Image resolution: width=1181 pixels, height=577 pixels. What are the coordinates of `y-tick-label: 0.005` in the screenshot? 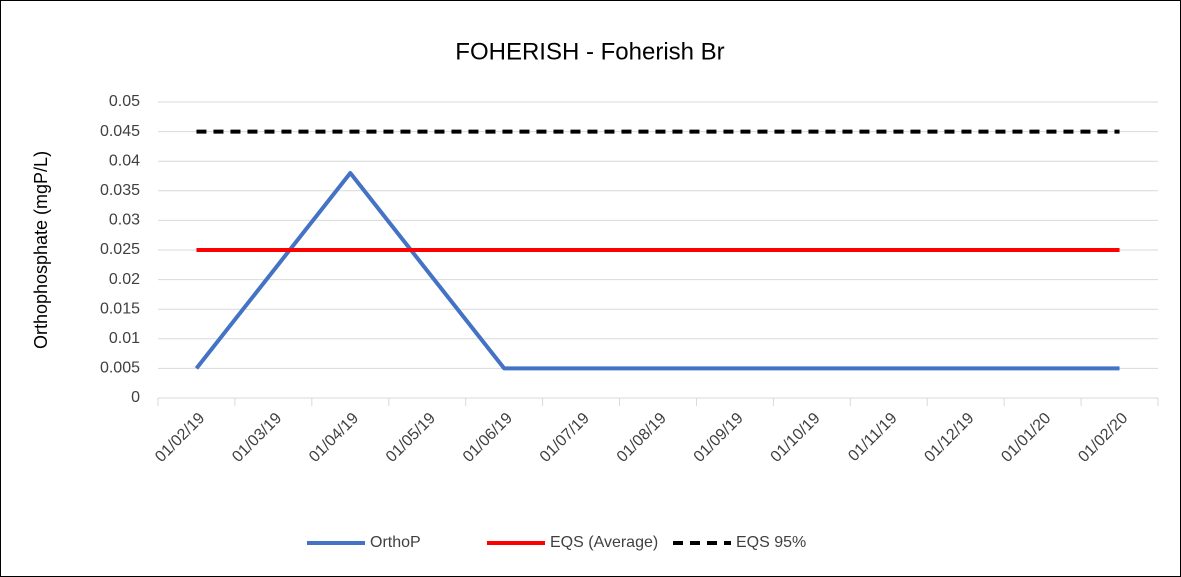 It's located at (120, 368).